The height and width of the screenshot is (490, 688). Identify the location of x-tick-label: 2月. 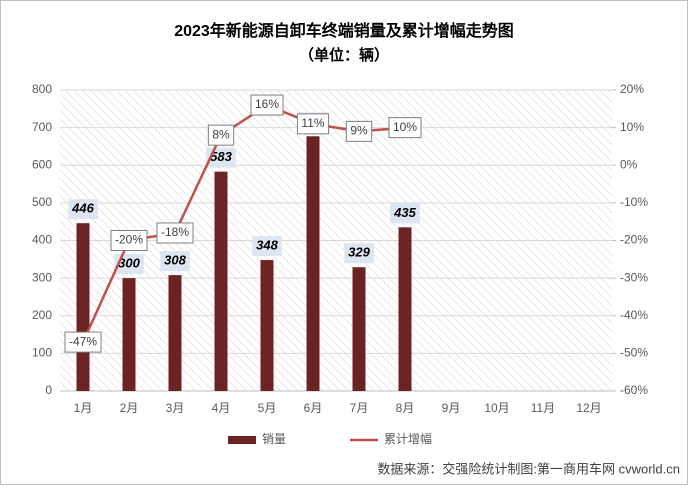
(129, 408).